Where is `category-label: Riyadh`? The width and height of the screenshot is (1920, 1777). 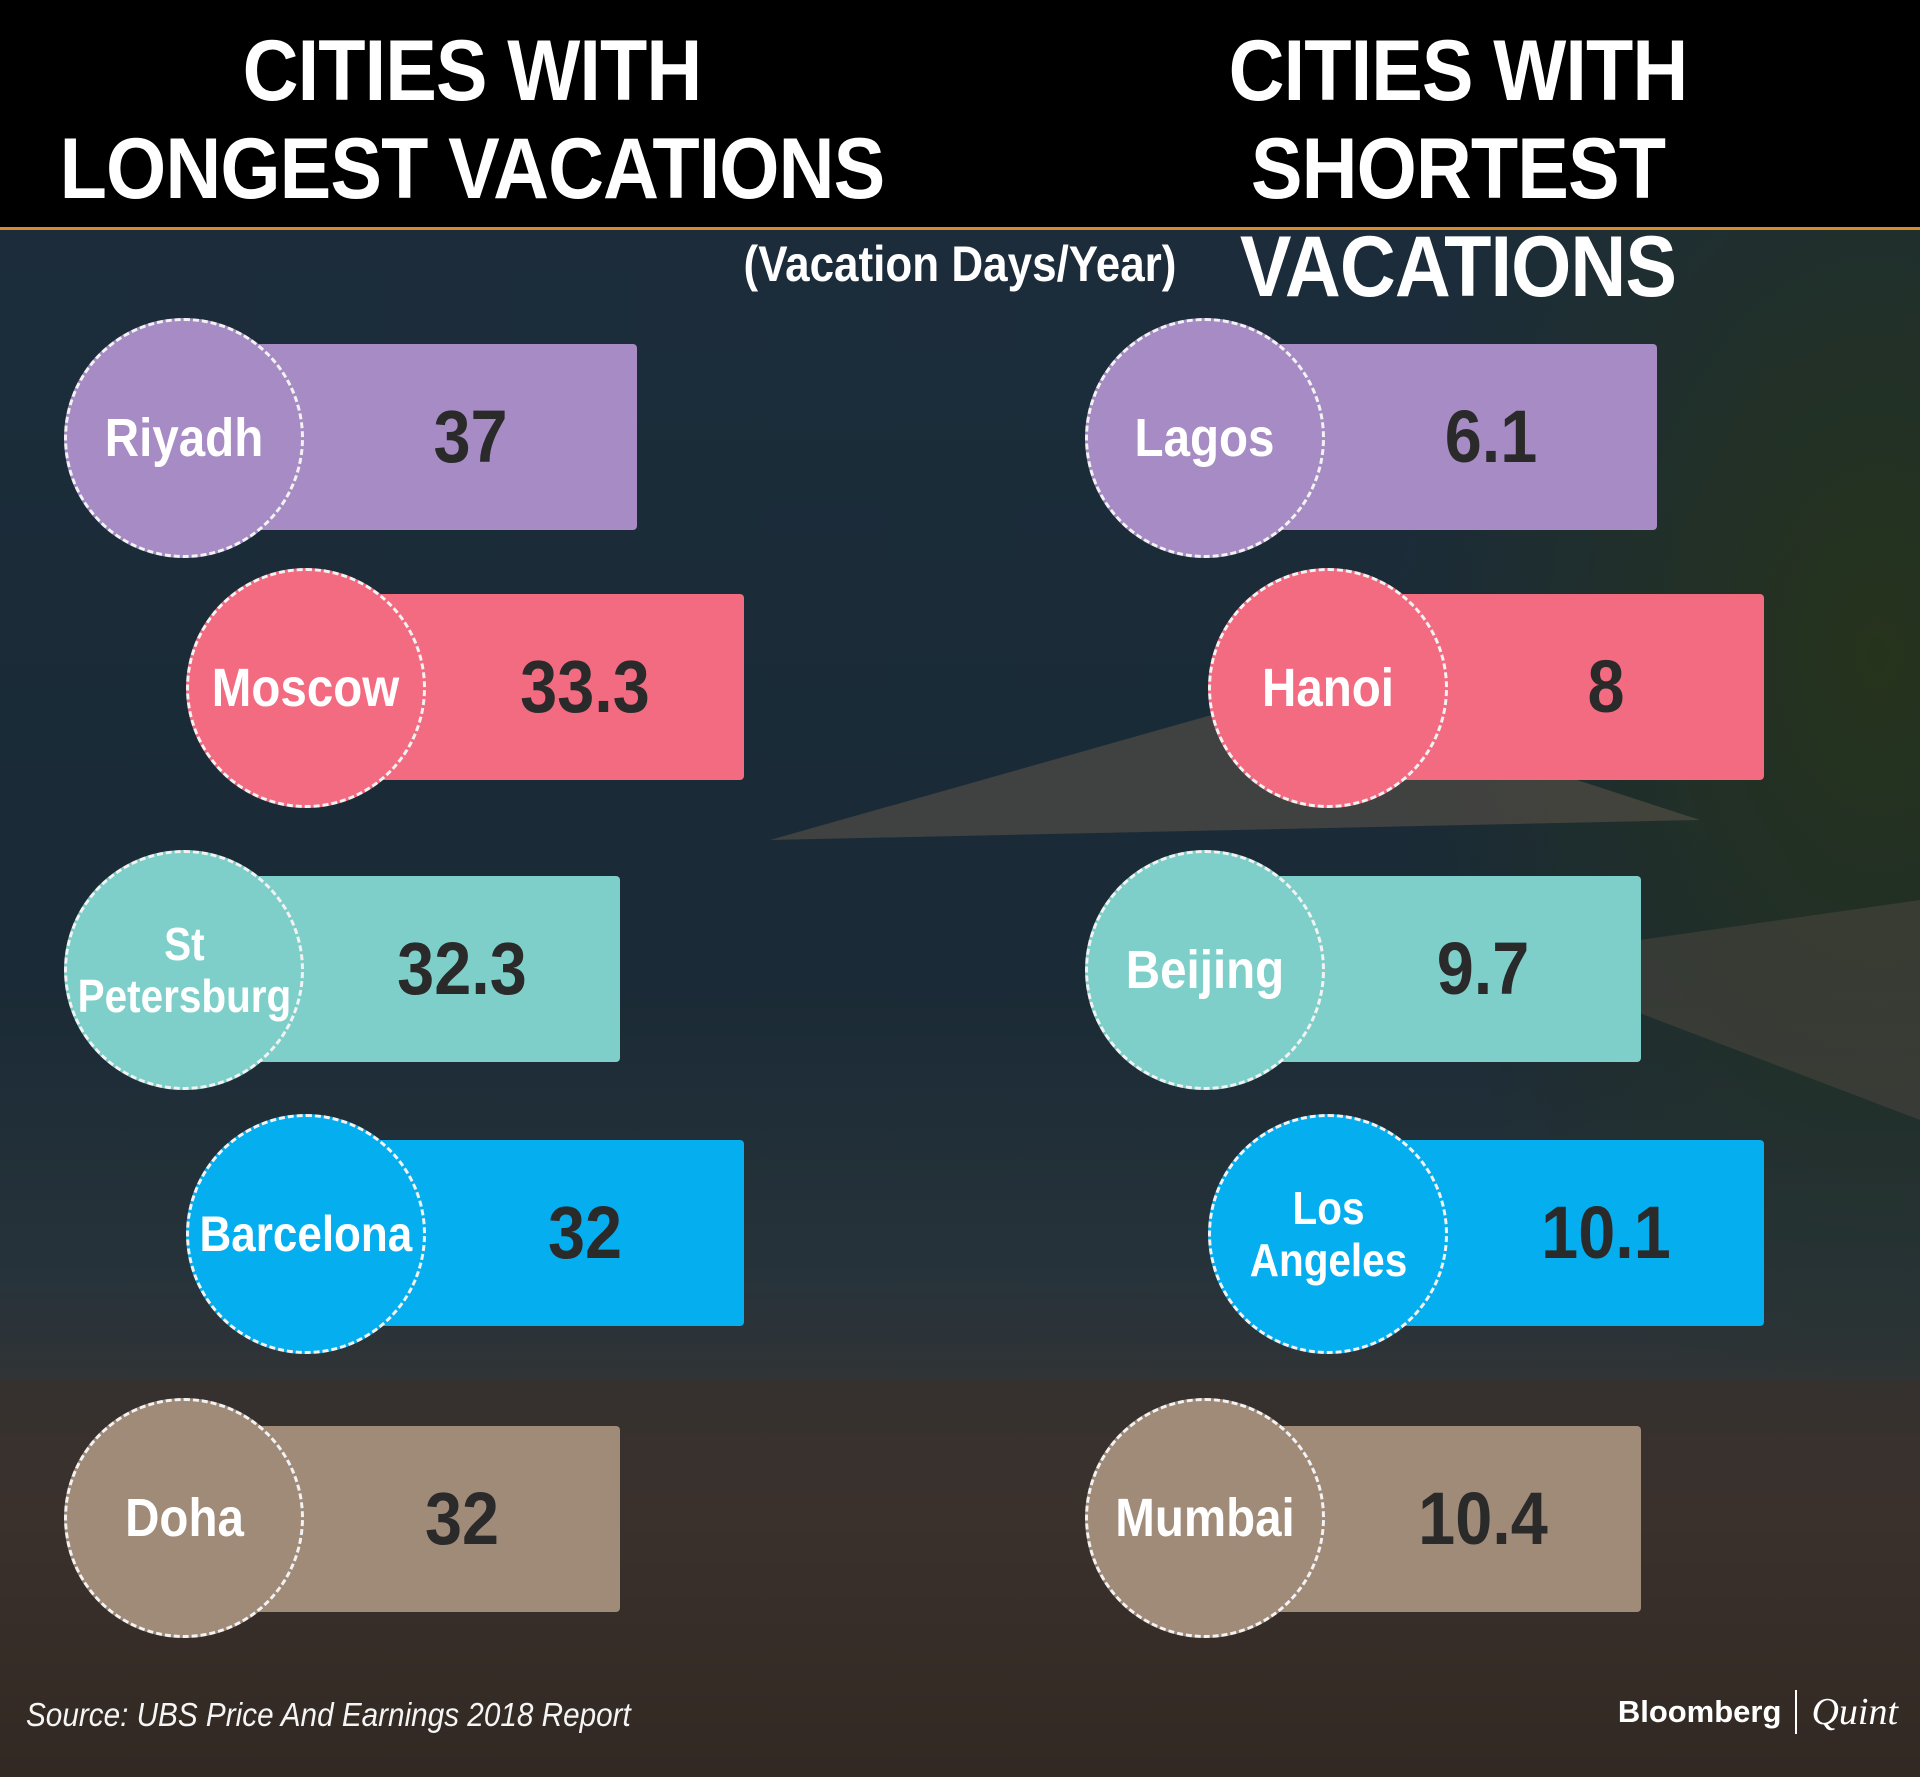
category-label: Riyadh is located at coordinates (184, 438).